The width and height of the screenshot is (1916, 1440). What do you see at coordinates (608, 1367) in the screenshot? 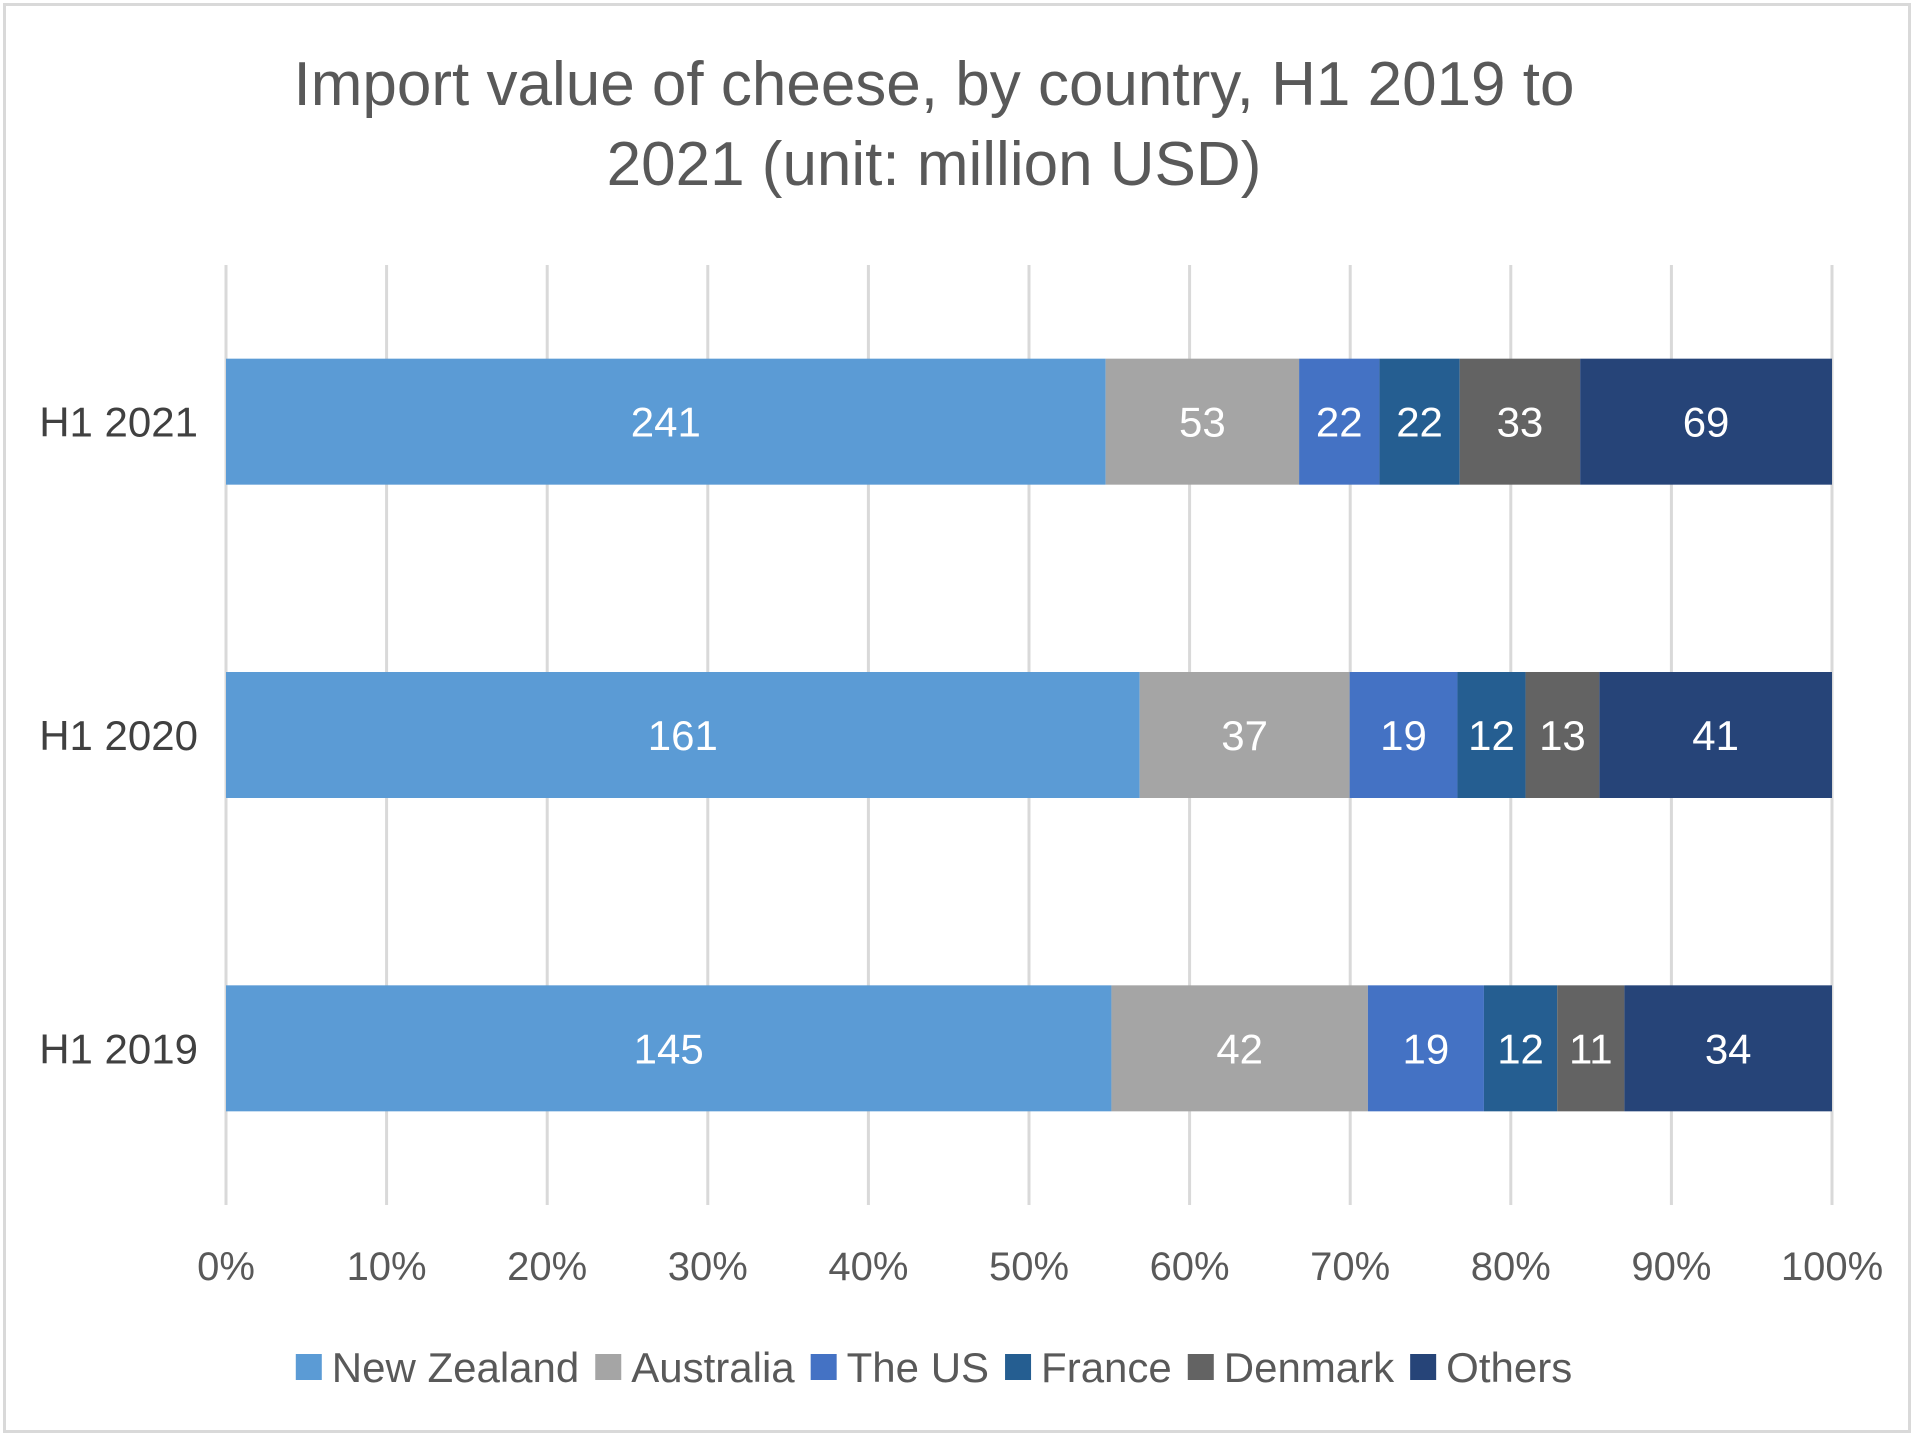
I see `legend-swatch-australia` at bounding box center [608, 1367].